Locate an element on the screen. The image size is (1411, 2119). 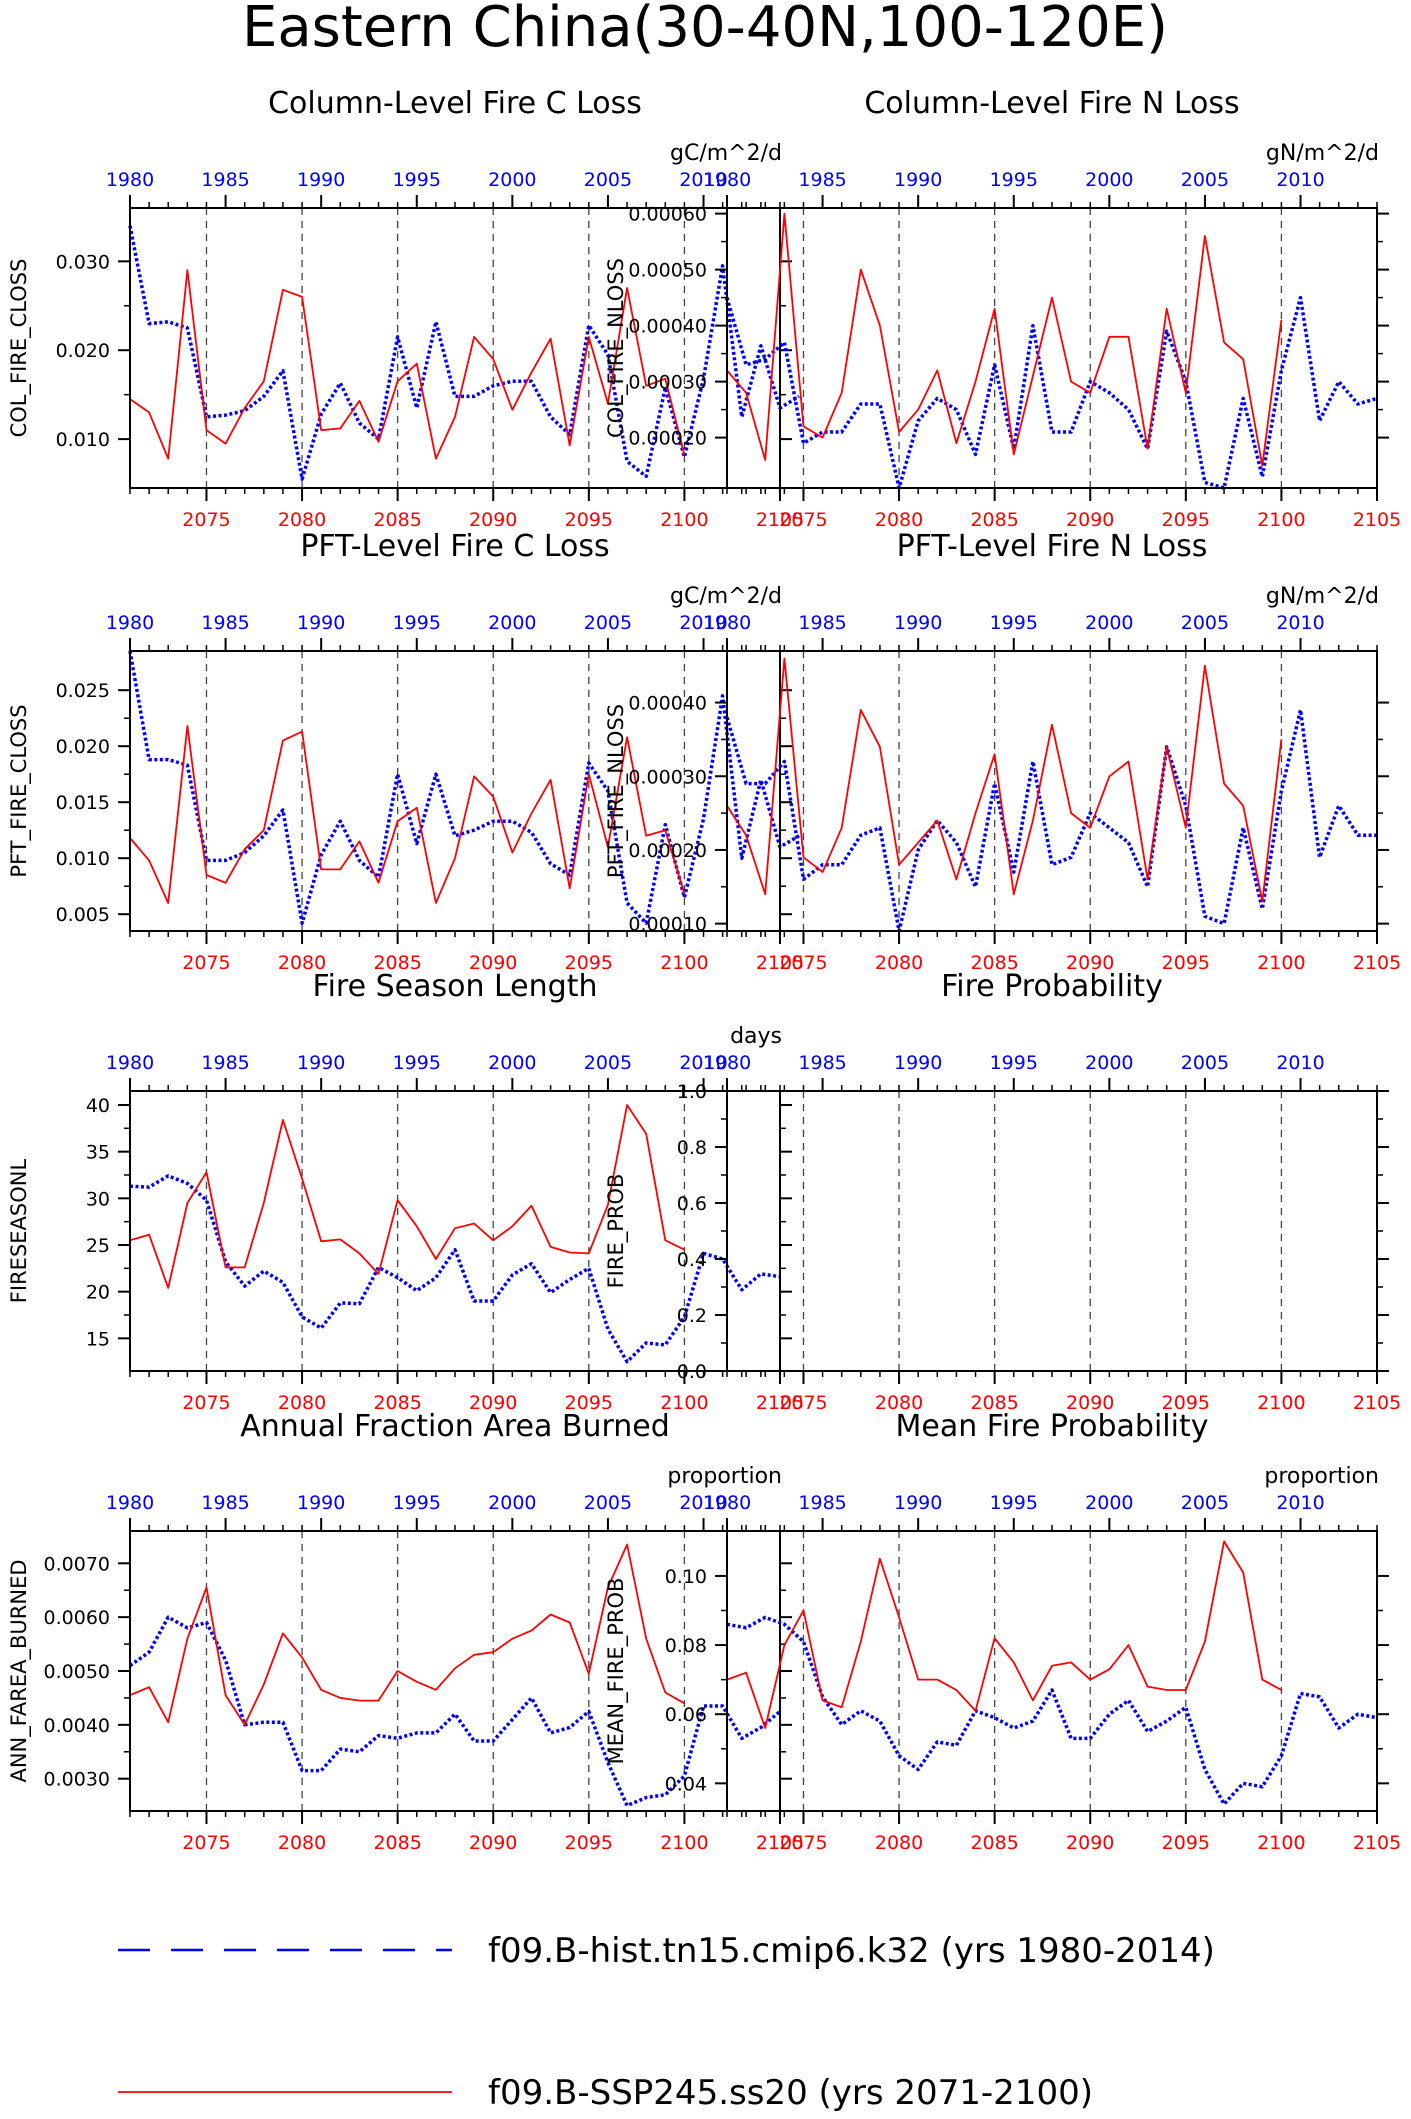
y-axis-label: FIRESEASONL is located at coordinates (19, 1231).